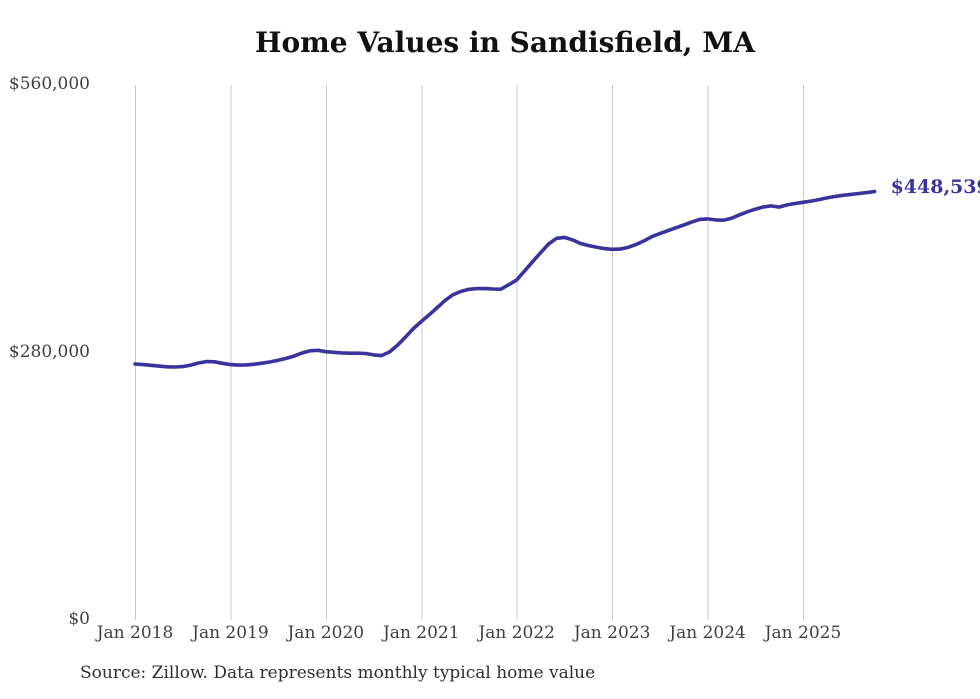  What do you see at coordinates (49, 84) in the screenshot?
I see `y-axis-tick-label: $560,000` at bounding box center [49, 84].